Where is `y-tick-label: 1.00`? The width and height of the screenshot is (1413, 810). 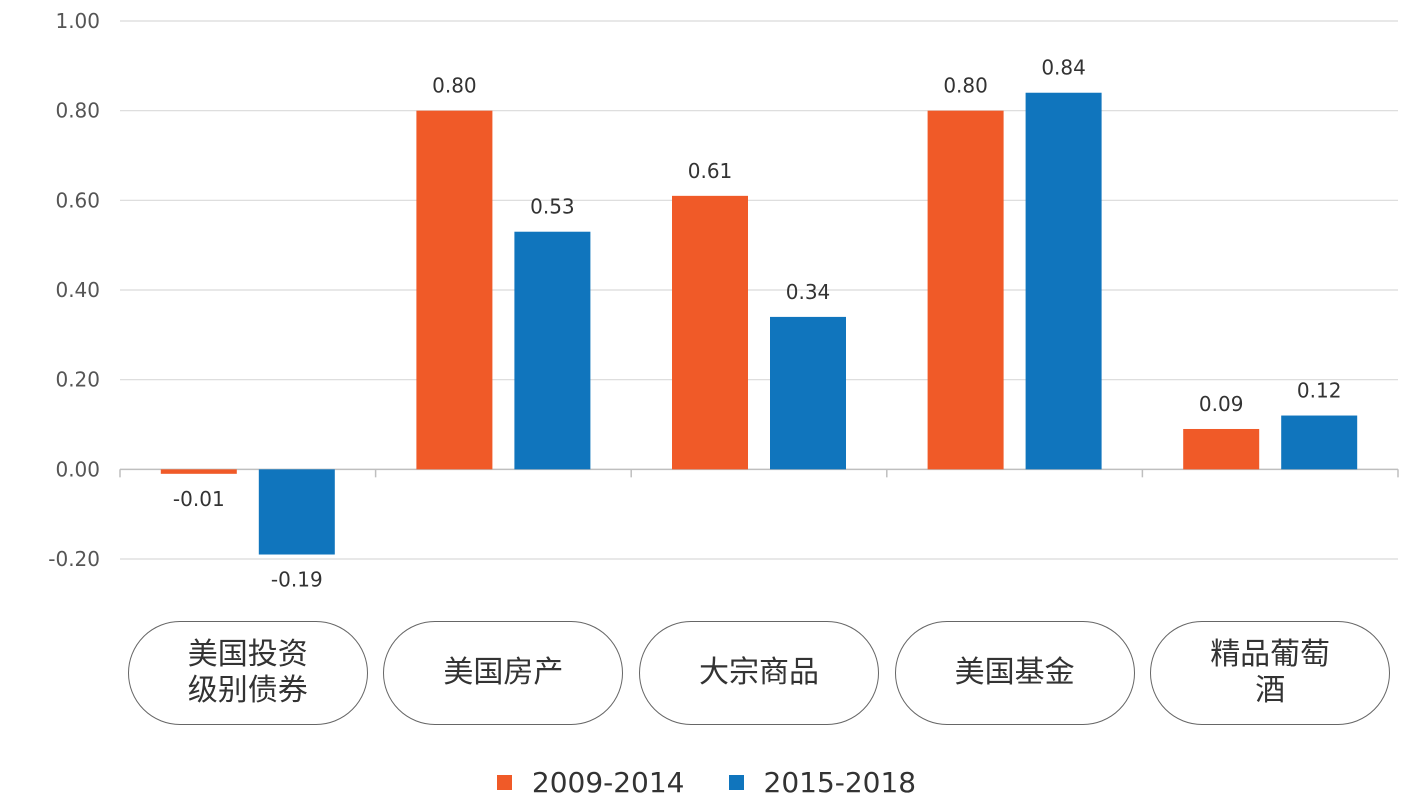
y-tick-label: 1.00 is located at coordinates (77, 21).